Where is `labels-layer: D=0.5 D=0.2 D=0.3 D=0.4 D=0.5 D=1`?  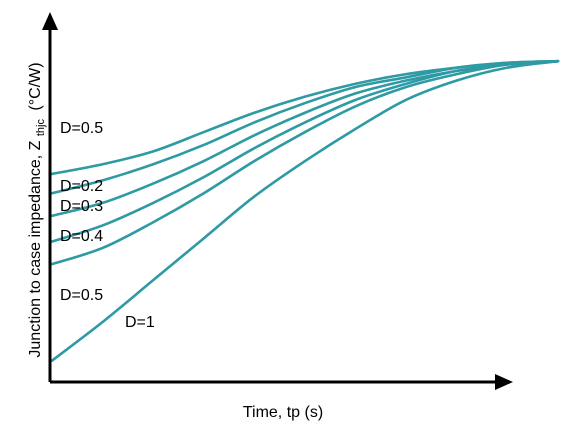 labels-layer: D=0.5 D=0.2 D=0.3 D=0.4 D=0.5 D=1 is located at coordinates (107, 225).